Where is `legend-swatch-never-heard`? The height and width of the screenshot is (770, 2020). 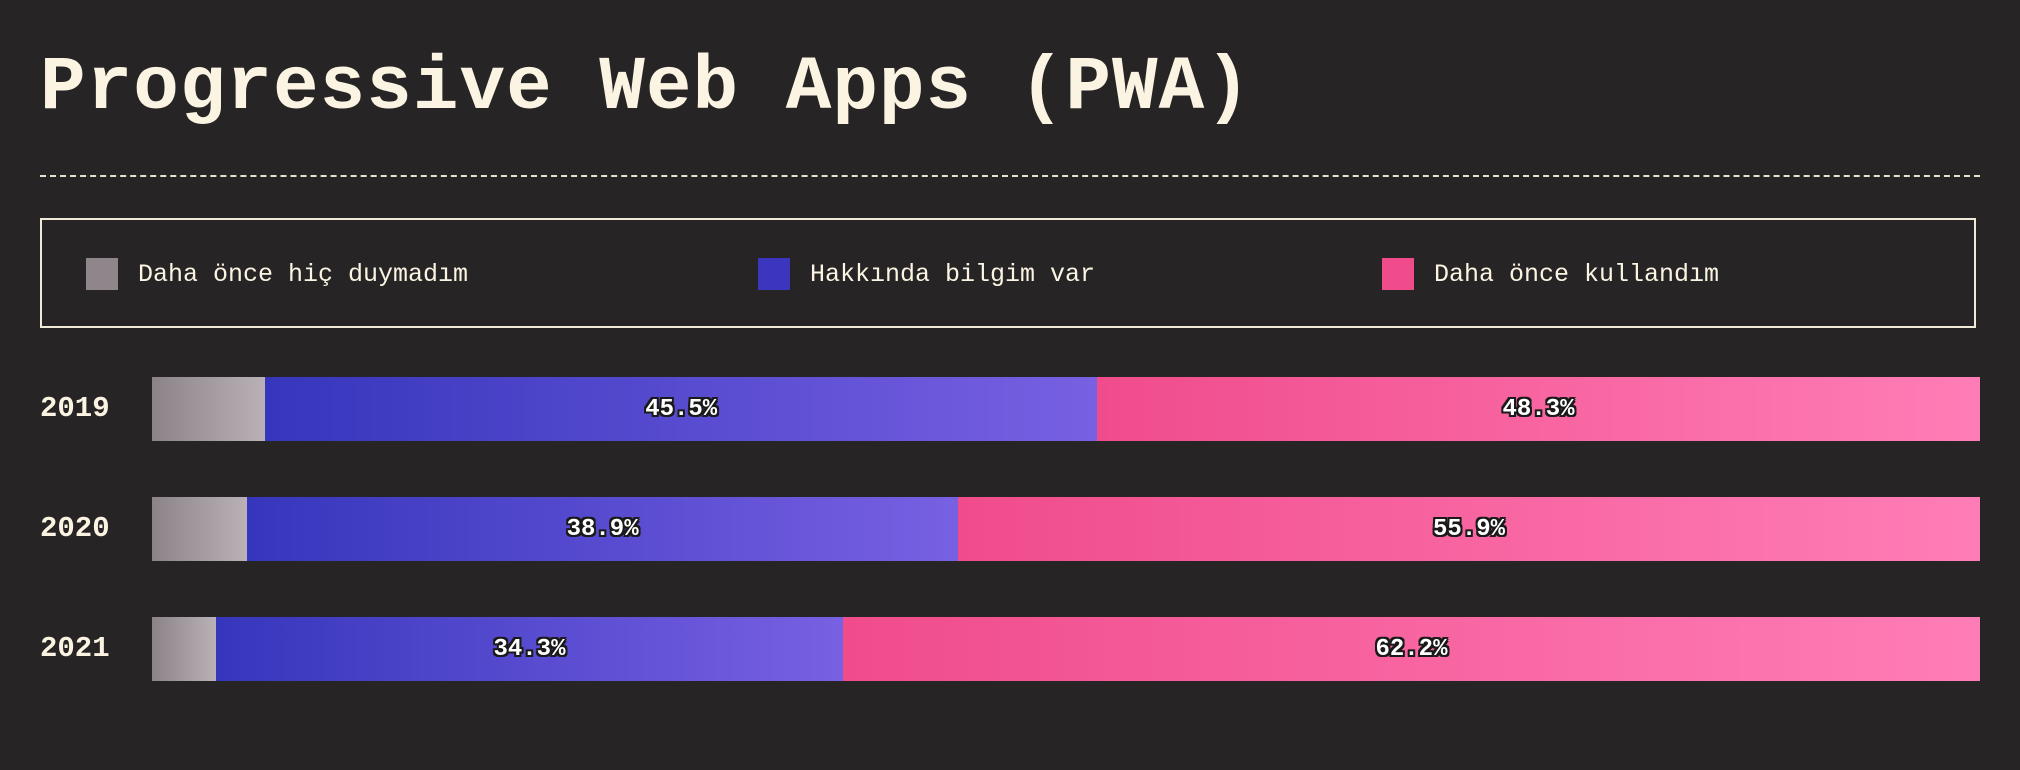
legend-swatch-never-heard is located at coordinates (102, 274).